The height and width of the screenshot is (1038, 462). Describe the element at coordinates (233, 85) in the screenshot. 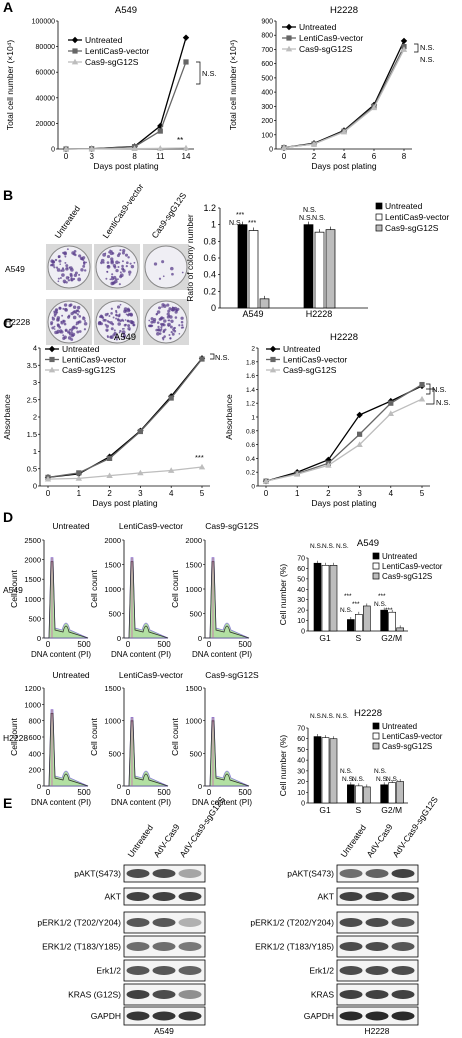

I see `y-axis-title: Total cell number (×10⁴)` at that location.